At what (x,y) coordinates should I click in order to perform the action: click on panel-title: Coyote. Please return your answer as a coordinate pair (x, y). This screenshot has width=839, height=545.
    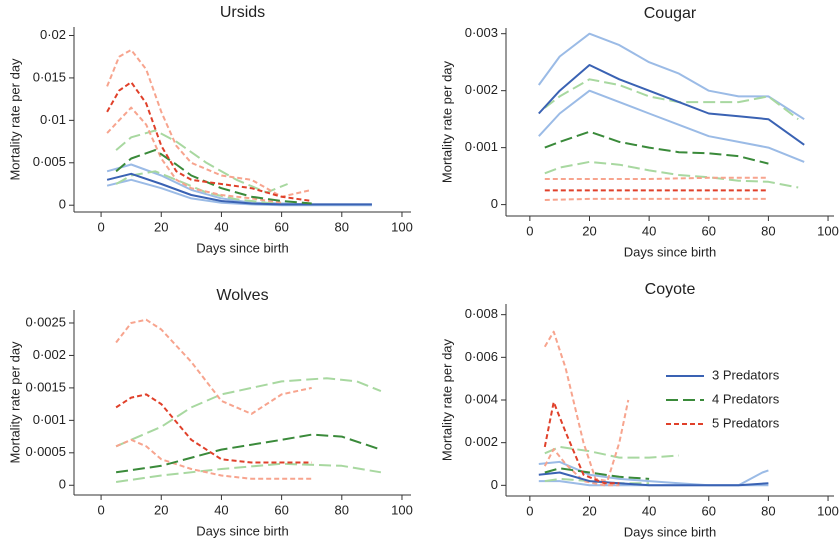
    Looking at the image, I should click on (670, 289).